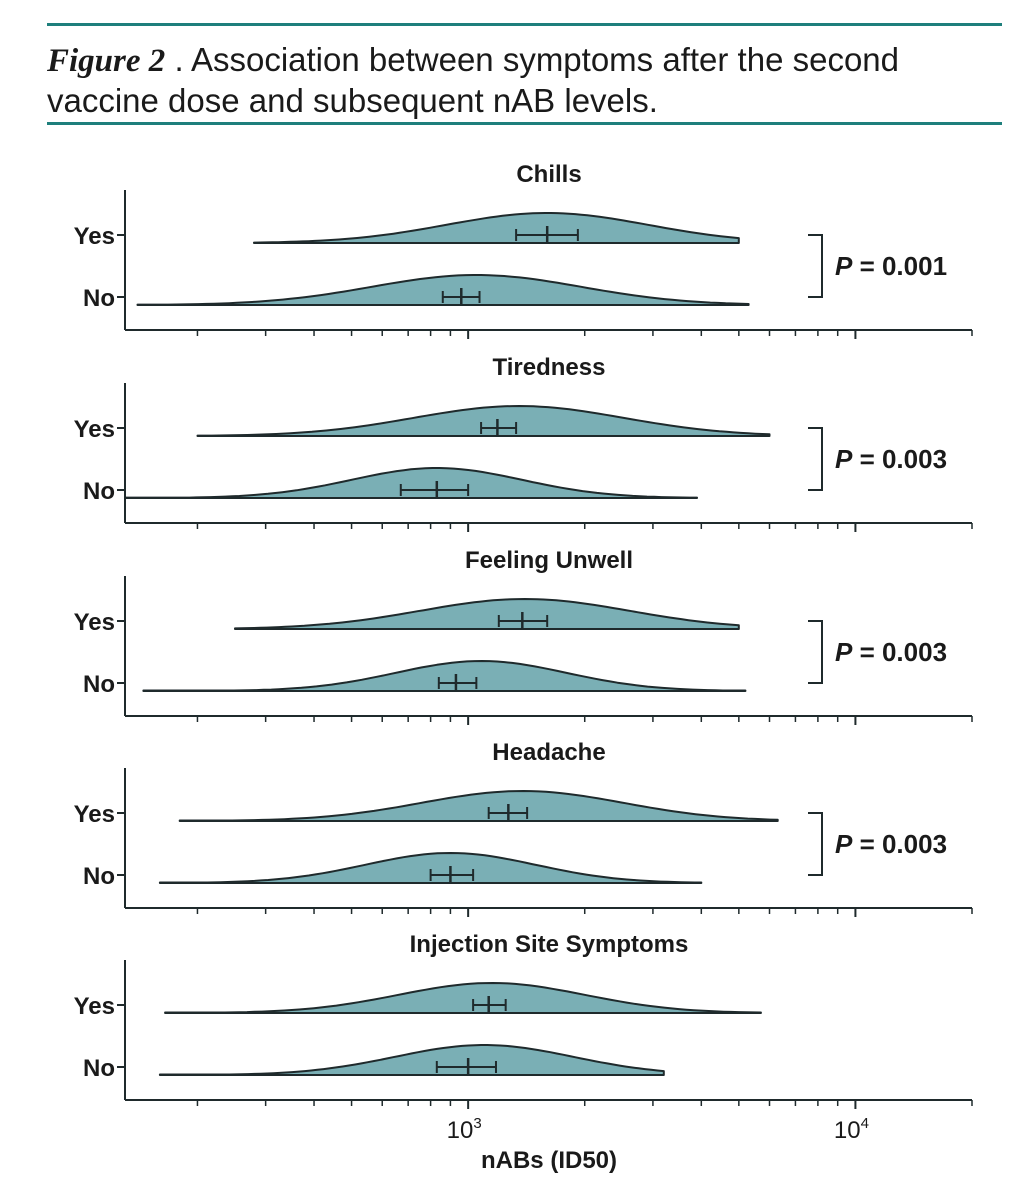  What do you see at coordinates (464, 1129) in the screenshot?
I see `x-tick-label: 10³` at bounding box center [464, 1129].